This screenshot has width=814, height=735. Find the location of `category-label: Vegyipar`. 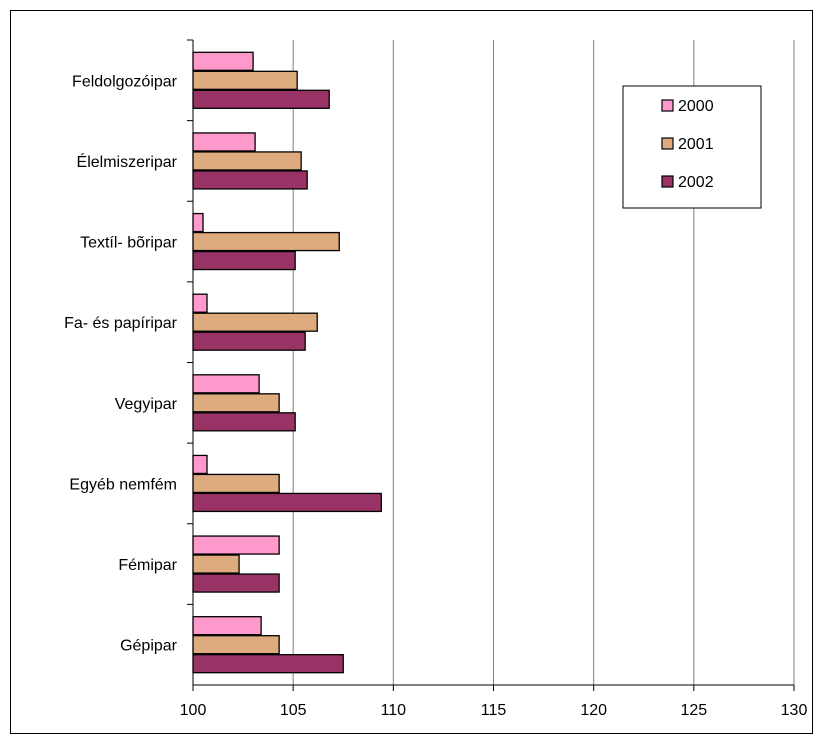

category-label: Vegyipar is located at coordinates (146, 404).